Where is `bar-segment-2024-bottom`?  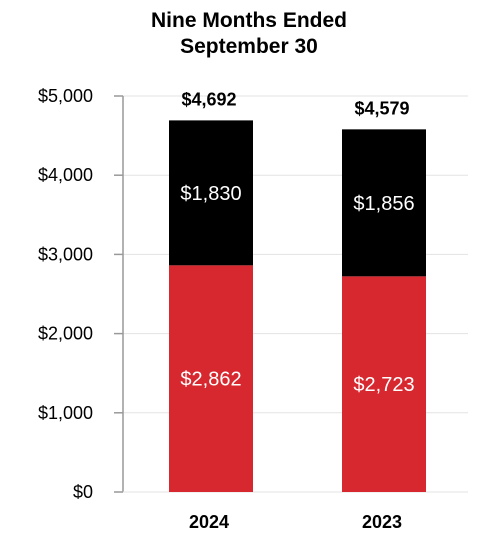
bar-segment-2024-bottom is located at coordinates (211, 378).